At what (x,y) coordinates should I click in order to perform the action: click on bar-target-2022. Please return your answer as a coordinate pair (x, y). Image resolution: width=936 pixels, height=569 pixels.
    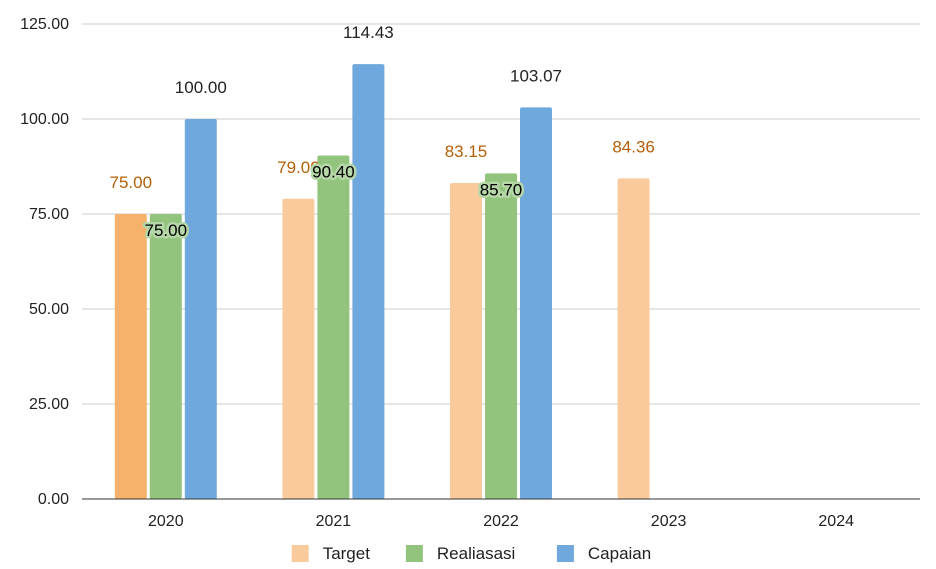
    Looking at the image, I should click on (466, 341).